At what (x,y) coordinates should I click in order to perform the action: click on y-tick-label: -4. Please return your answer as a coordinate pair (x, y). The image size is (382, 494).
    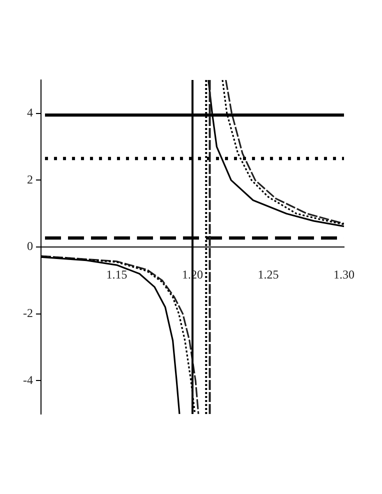
    Looking at the image, I should click on (27, 379).